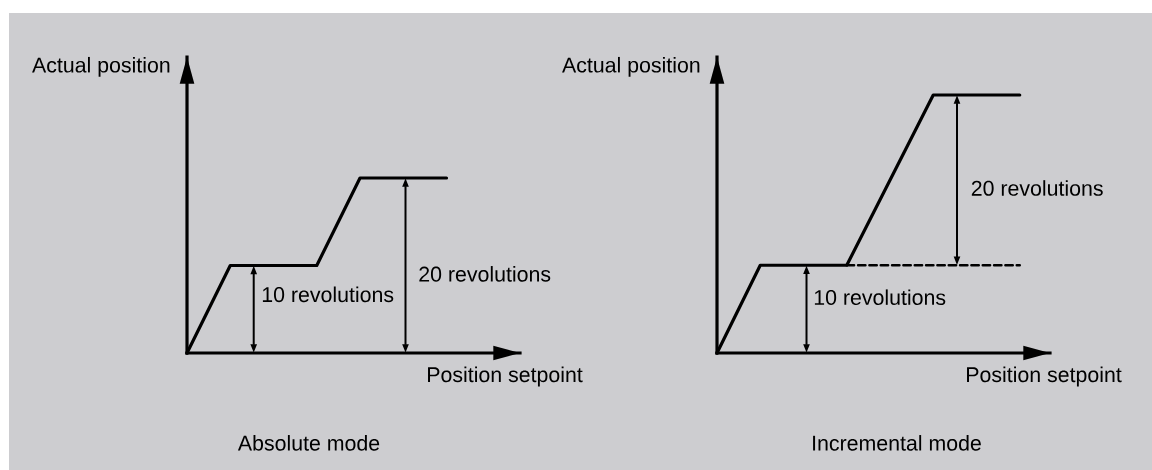 This screenshot has width=1152, height=470. Describe the element at coordinates (897, 443) in the screenshot. I see `text: Incremental mode` at that location.